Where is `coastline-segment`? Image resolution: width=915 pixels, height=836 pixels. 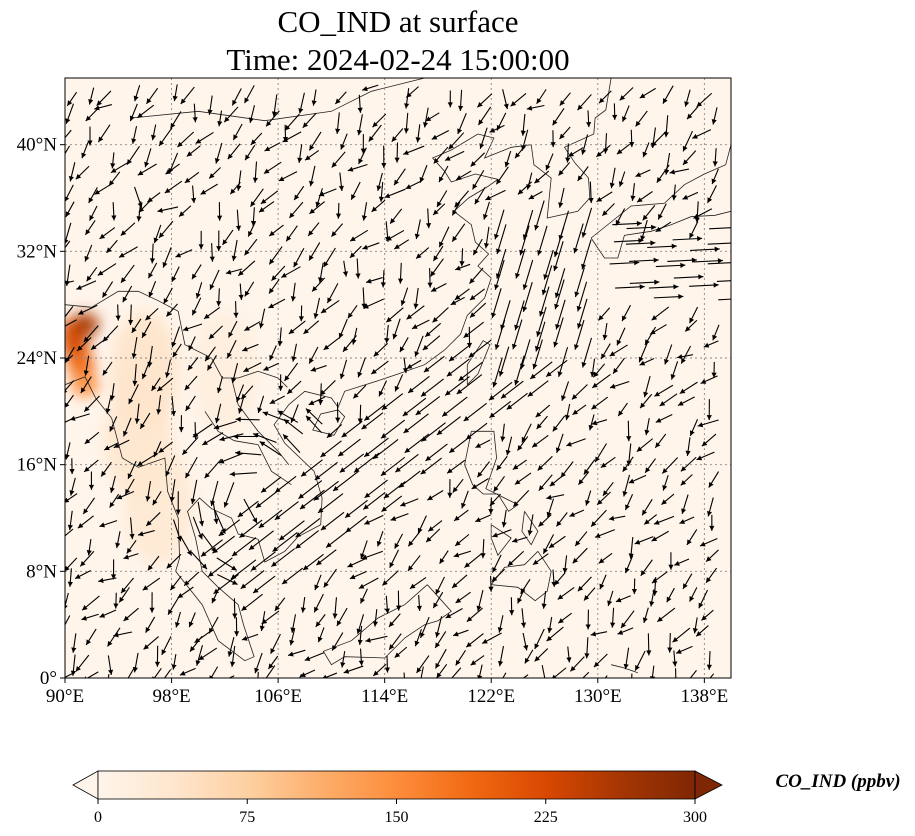 coastline-segment is located at coordinates (660, 234).